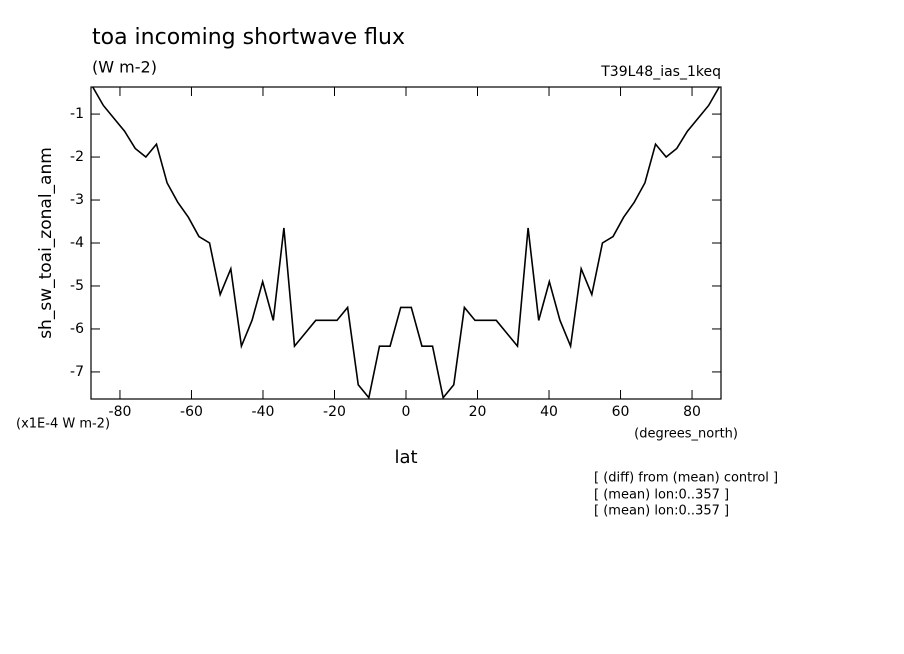  Describe the element at coordinates (660, 72) in the screenshot. I see `experiment-label: T39L48_ias_1keq` at that location.